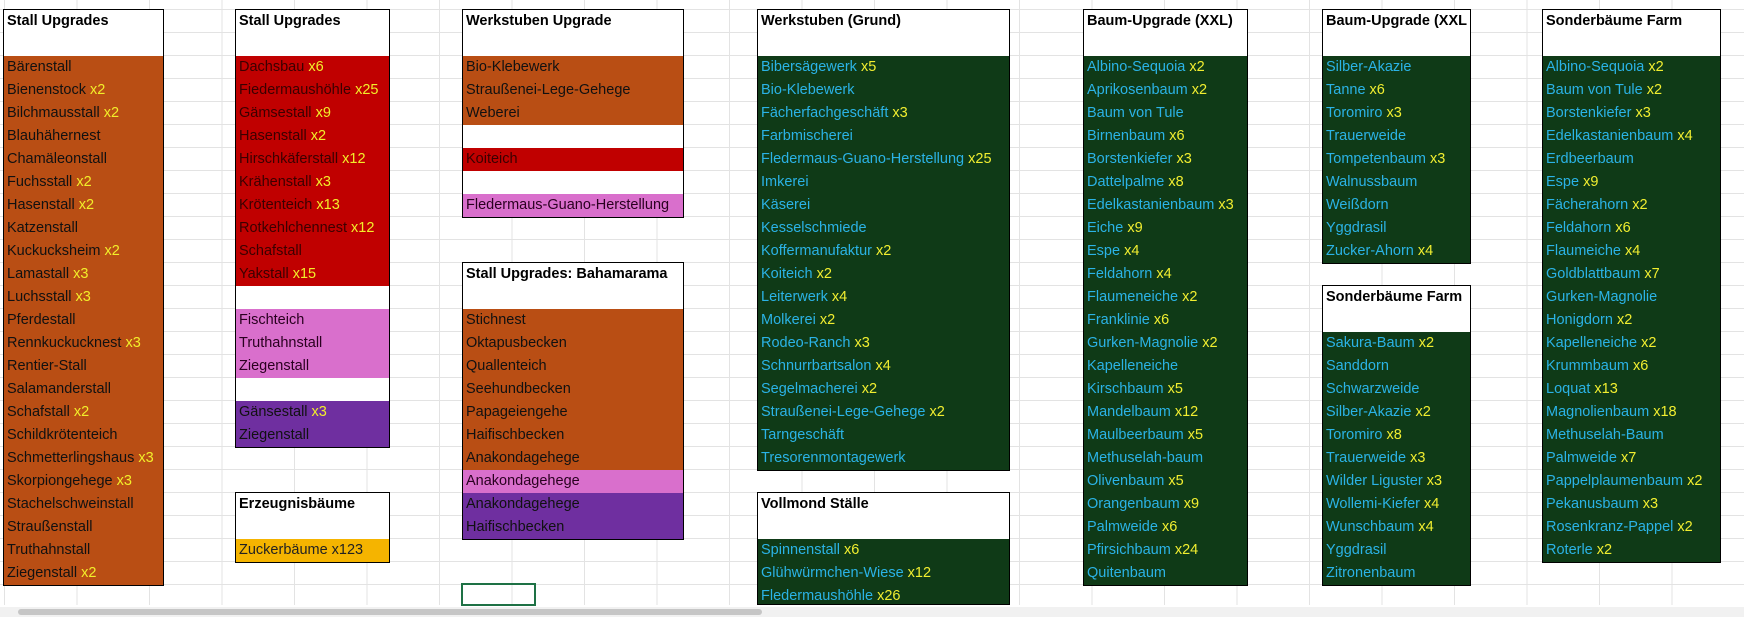 This screenshot has height=617, width=1744. What do you see at coordinates (883, 67) in the screenshot?
I see `cell-row: Bibersägewerk x5` at bounding box center [883, 67].